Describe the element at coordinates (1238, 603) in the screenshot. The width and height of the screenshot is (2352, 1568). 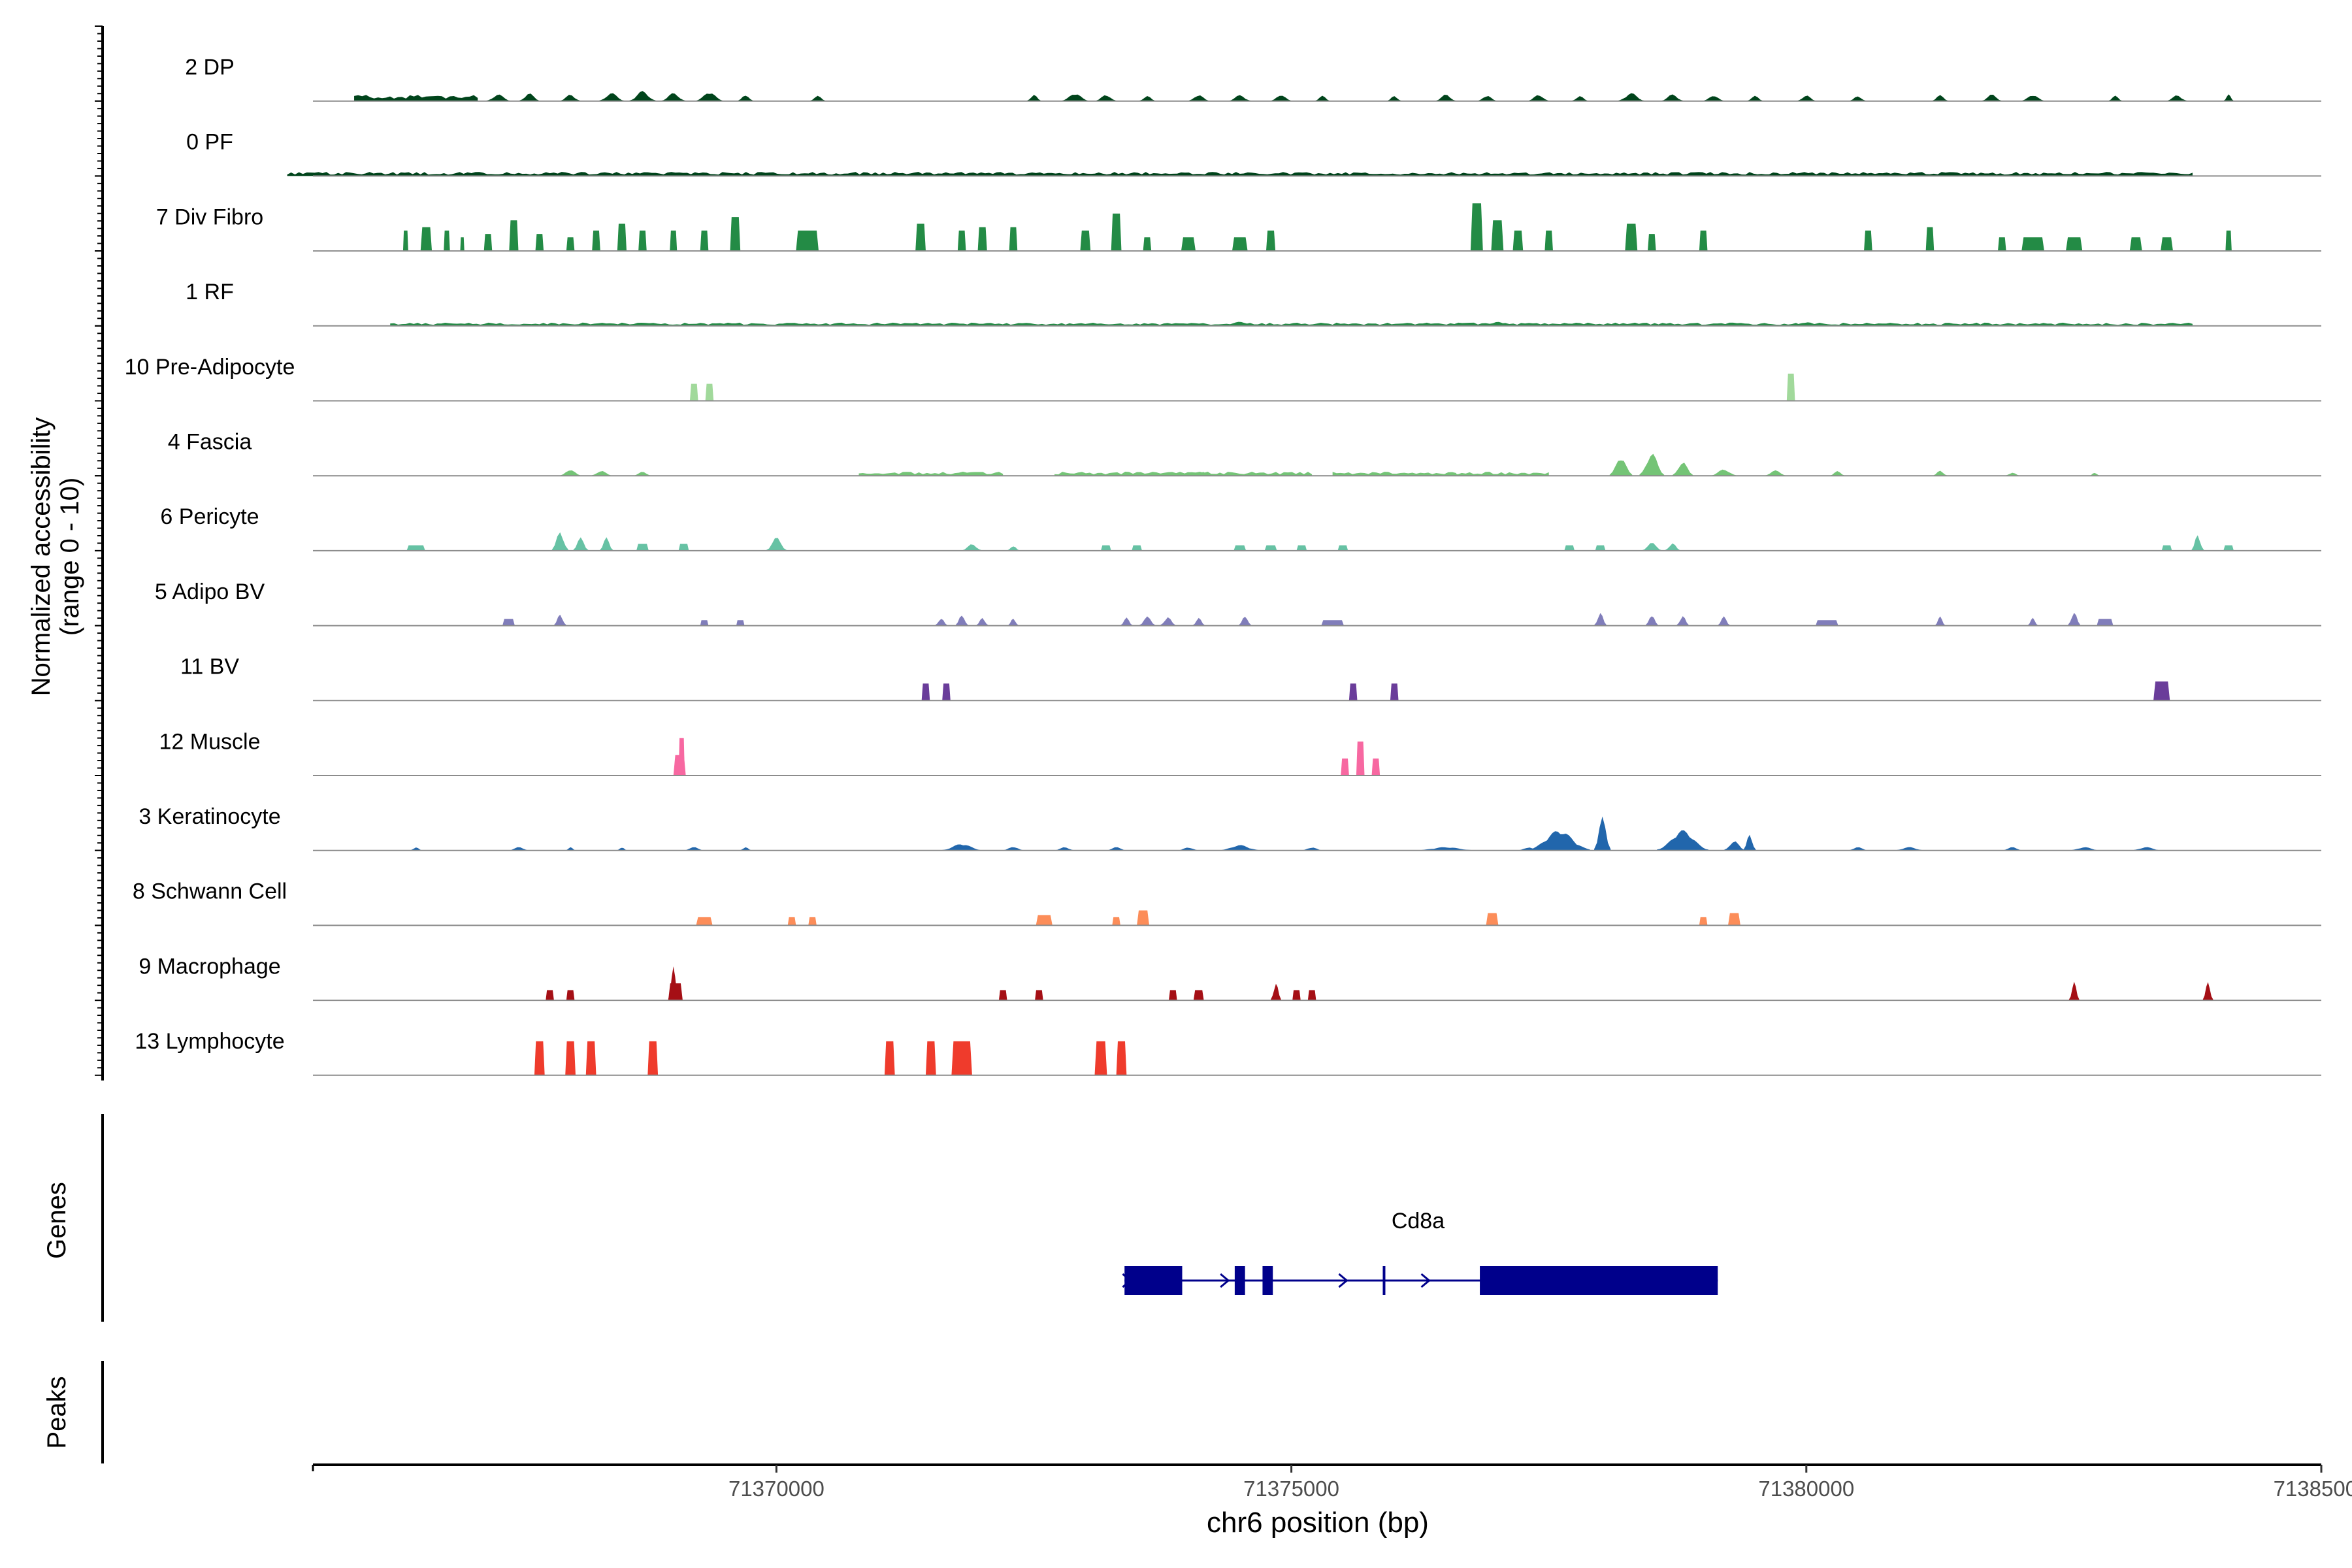
I see `track-5-adipo-bv: 5 Adipo BV` at that location.